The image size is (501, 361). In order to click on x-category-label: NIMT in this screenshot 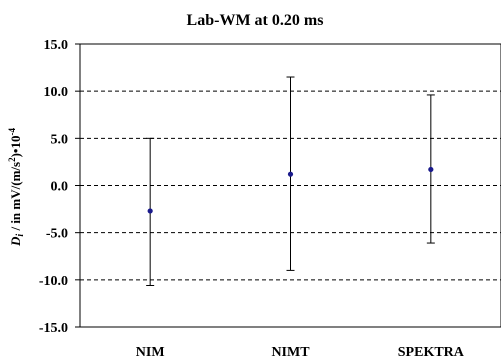, I will do `click(290, 352)`.